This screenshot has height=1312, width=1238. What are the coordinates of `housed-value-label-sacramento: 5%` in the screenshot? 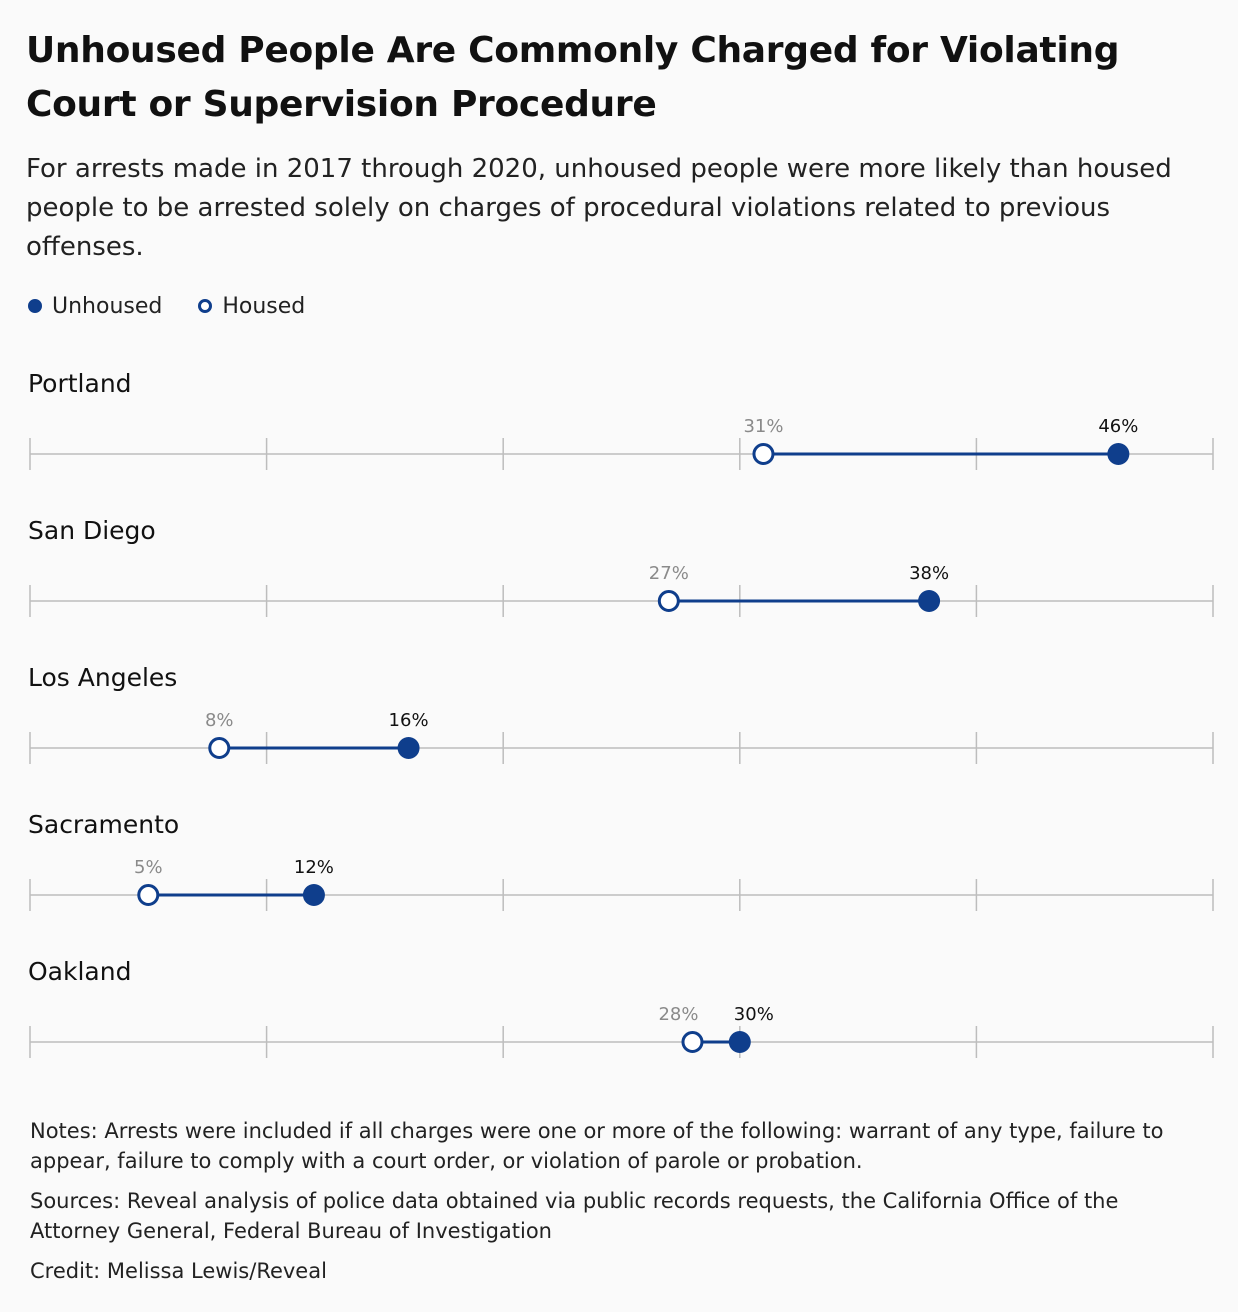 It's located at (148, 867).